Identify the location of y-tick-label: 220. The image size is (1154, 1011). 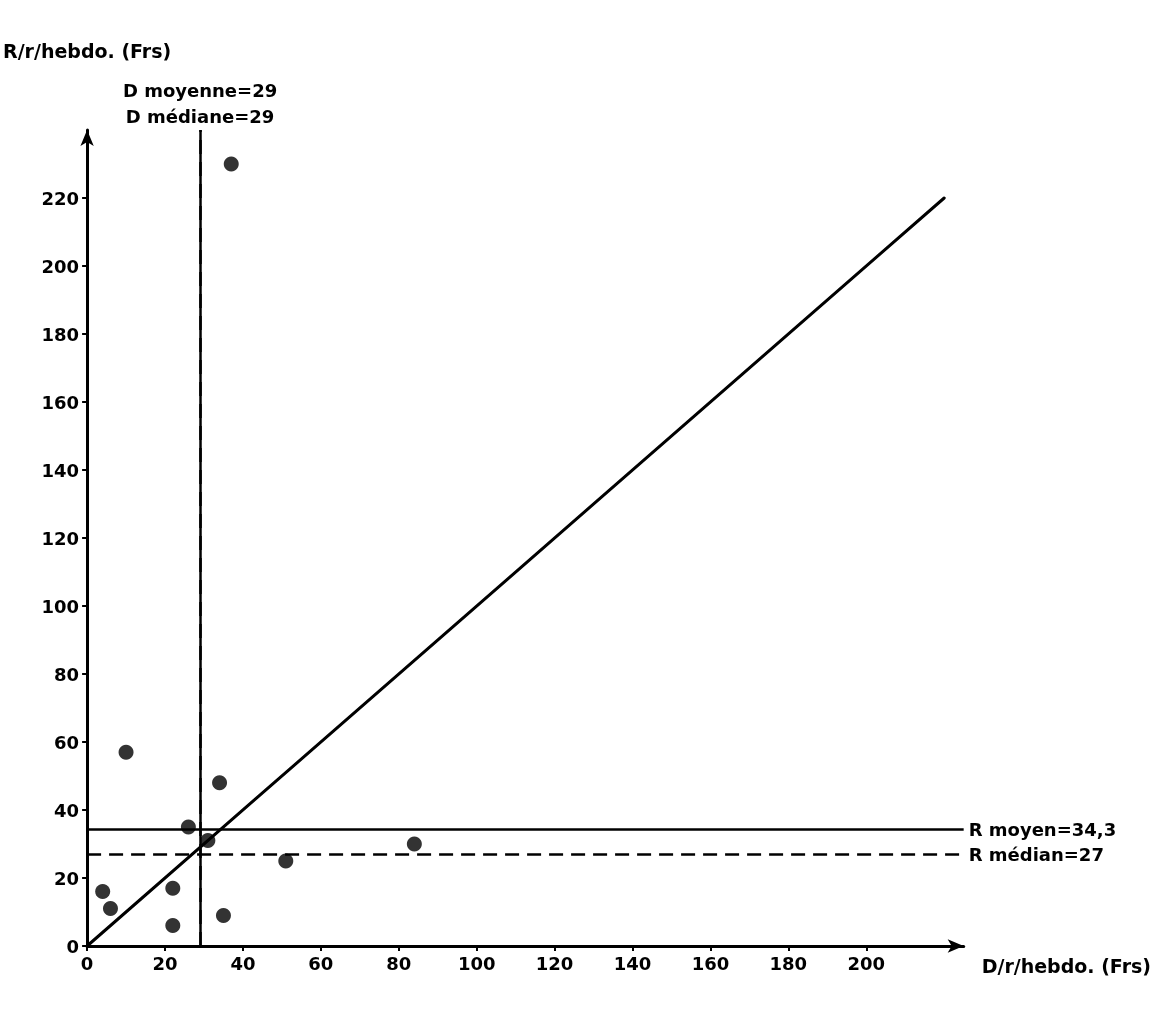
(60, 198).